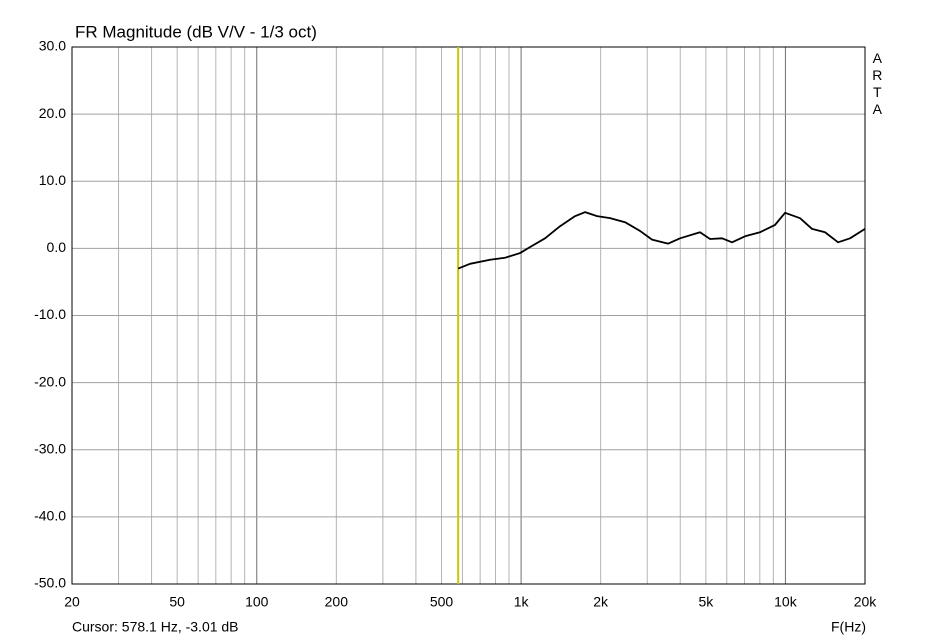 This screenshot has height=641, width=937. What do you see at coordinates (177, 602) in the screenshot?
I see `x-tick-label: 50` at bounding box center [177, 602].